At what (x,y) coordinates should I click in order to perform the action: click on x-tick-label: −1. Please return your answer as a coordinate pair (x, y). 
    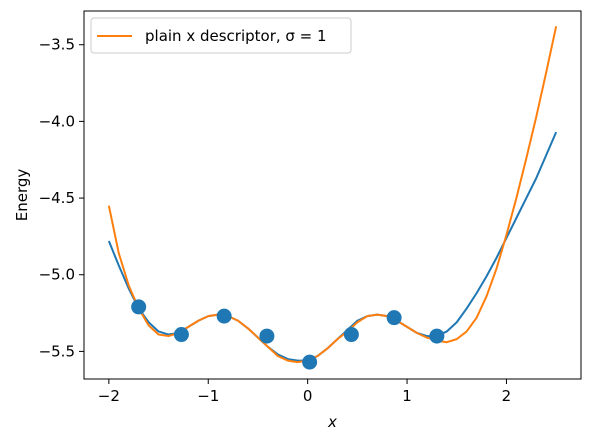
    Looking at the image, I should click on (208, 396).